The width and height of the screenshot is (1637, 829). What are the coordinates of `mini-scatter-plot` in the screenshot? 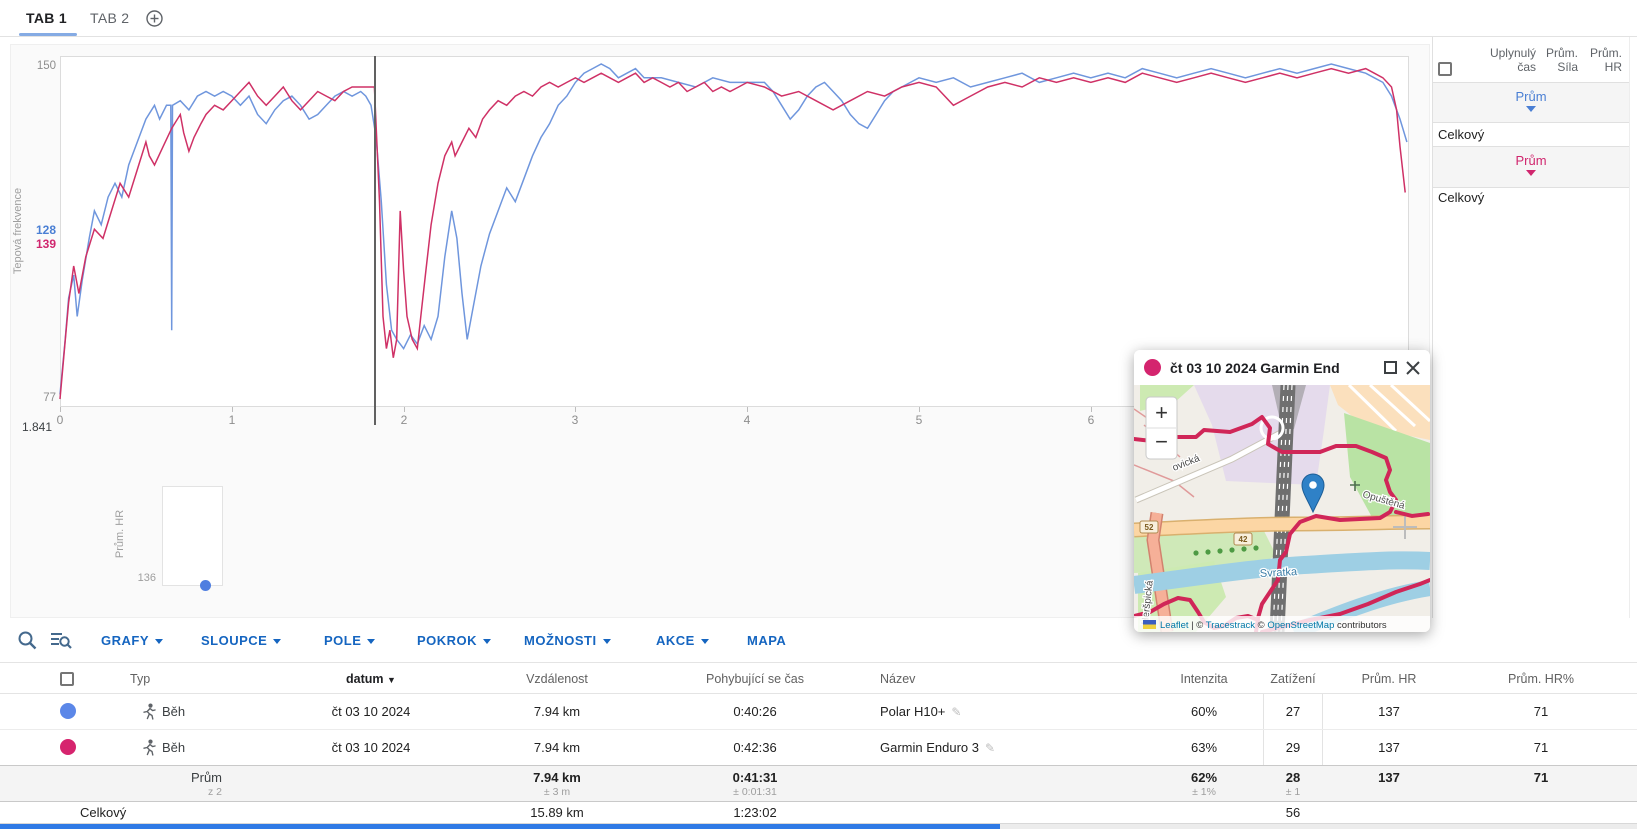 It's located at (192, 536).